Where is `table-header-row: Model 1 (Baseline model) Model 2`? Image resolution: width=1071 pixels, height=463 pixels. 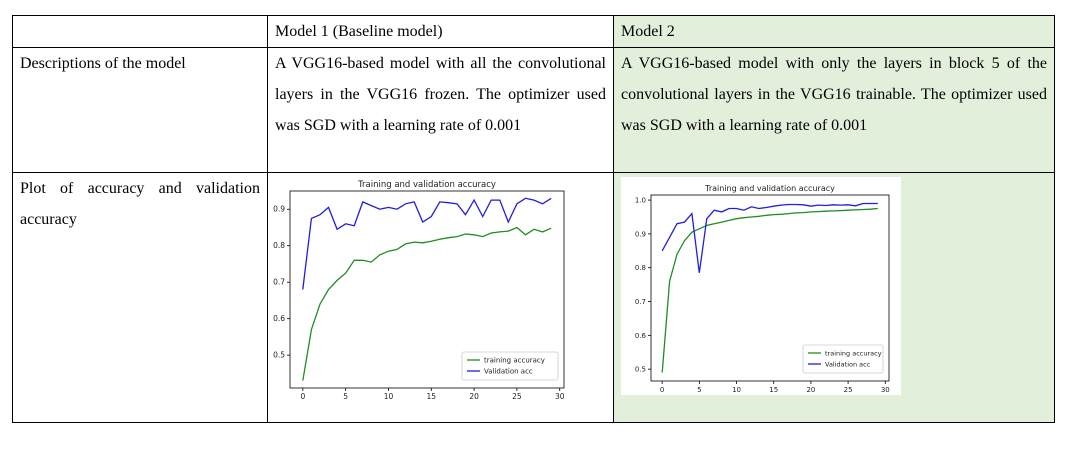 table-header-row: Model 1 (Baseline model) Model 2 is located at coordinates (533, 31).